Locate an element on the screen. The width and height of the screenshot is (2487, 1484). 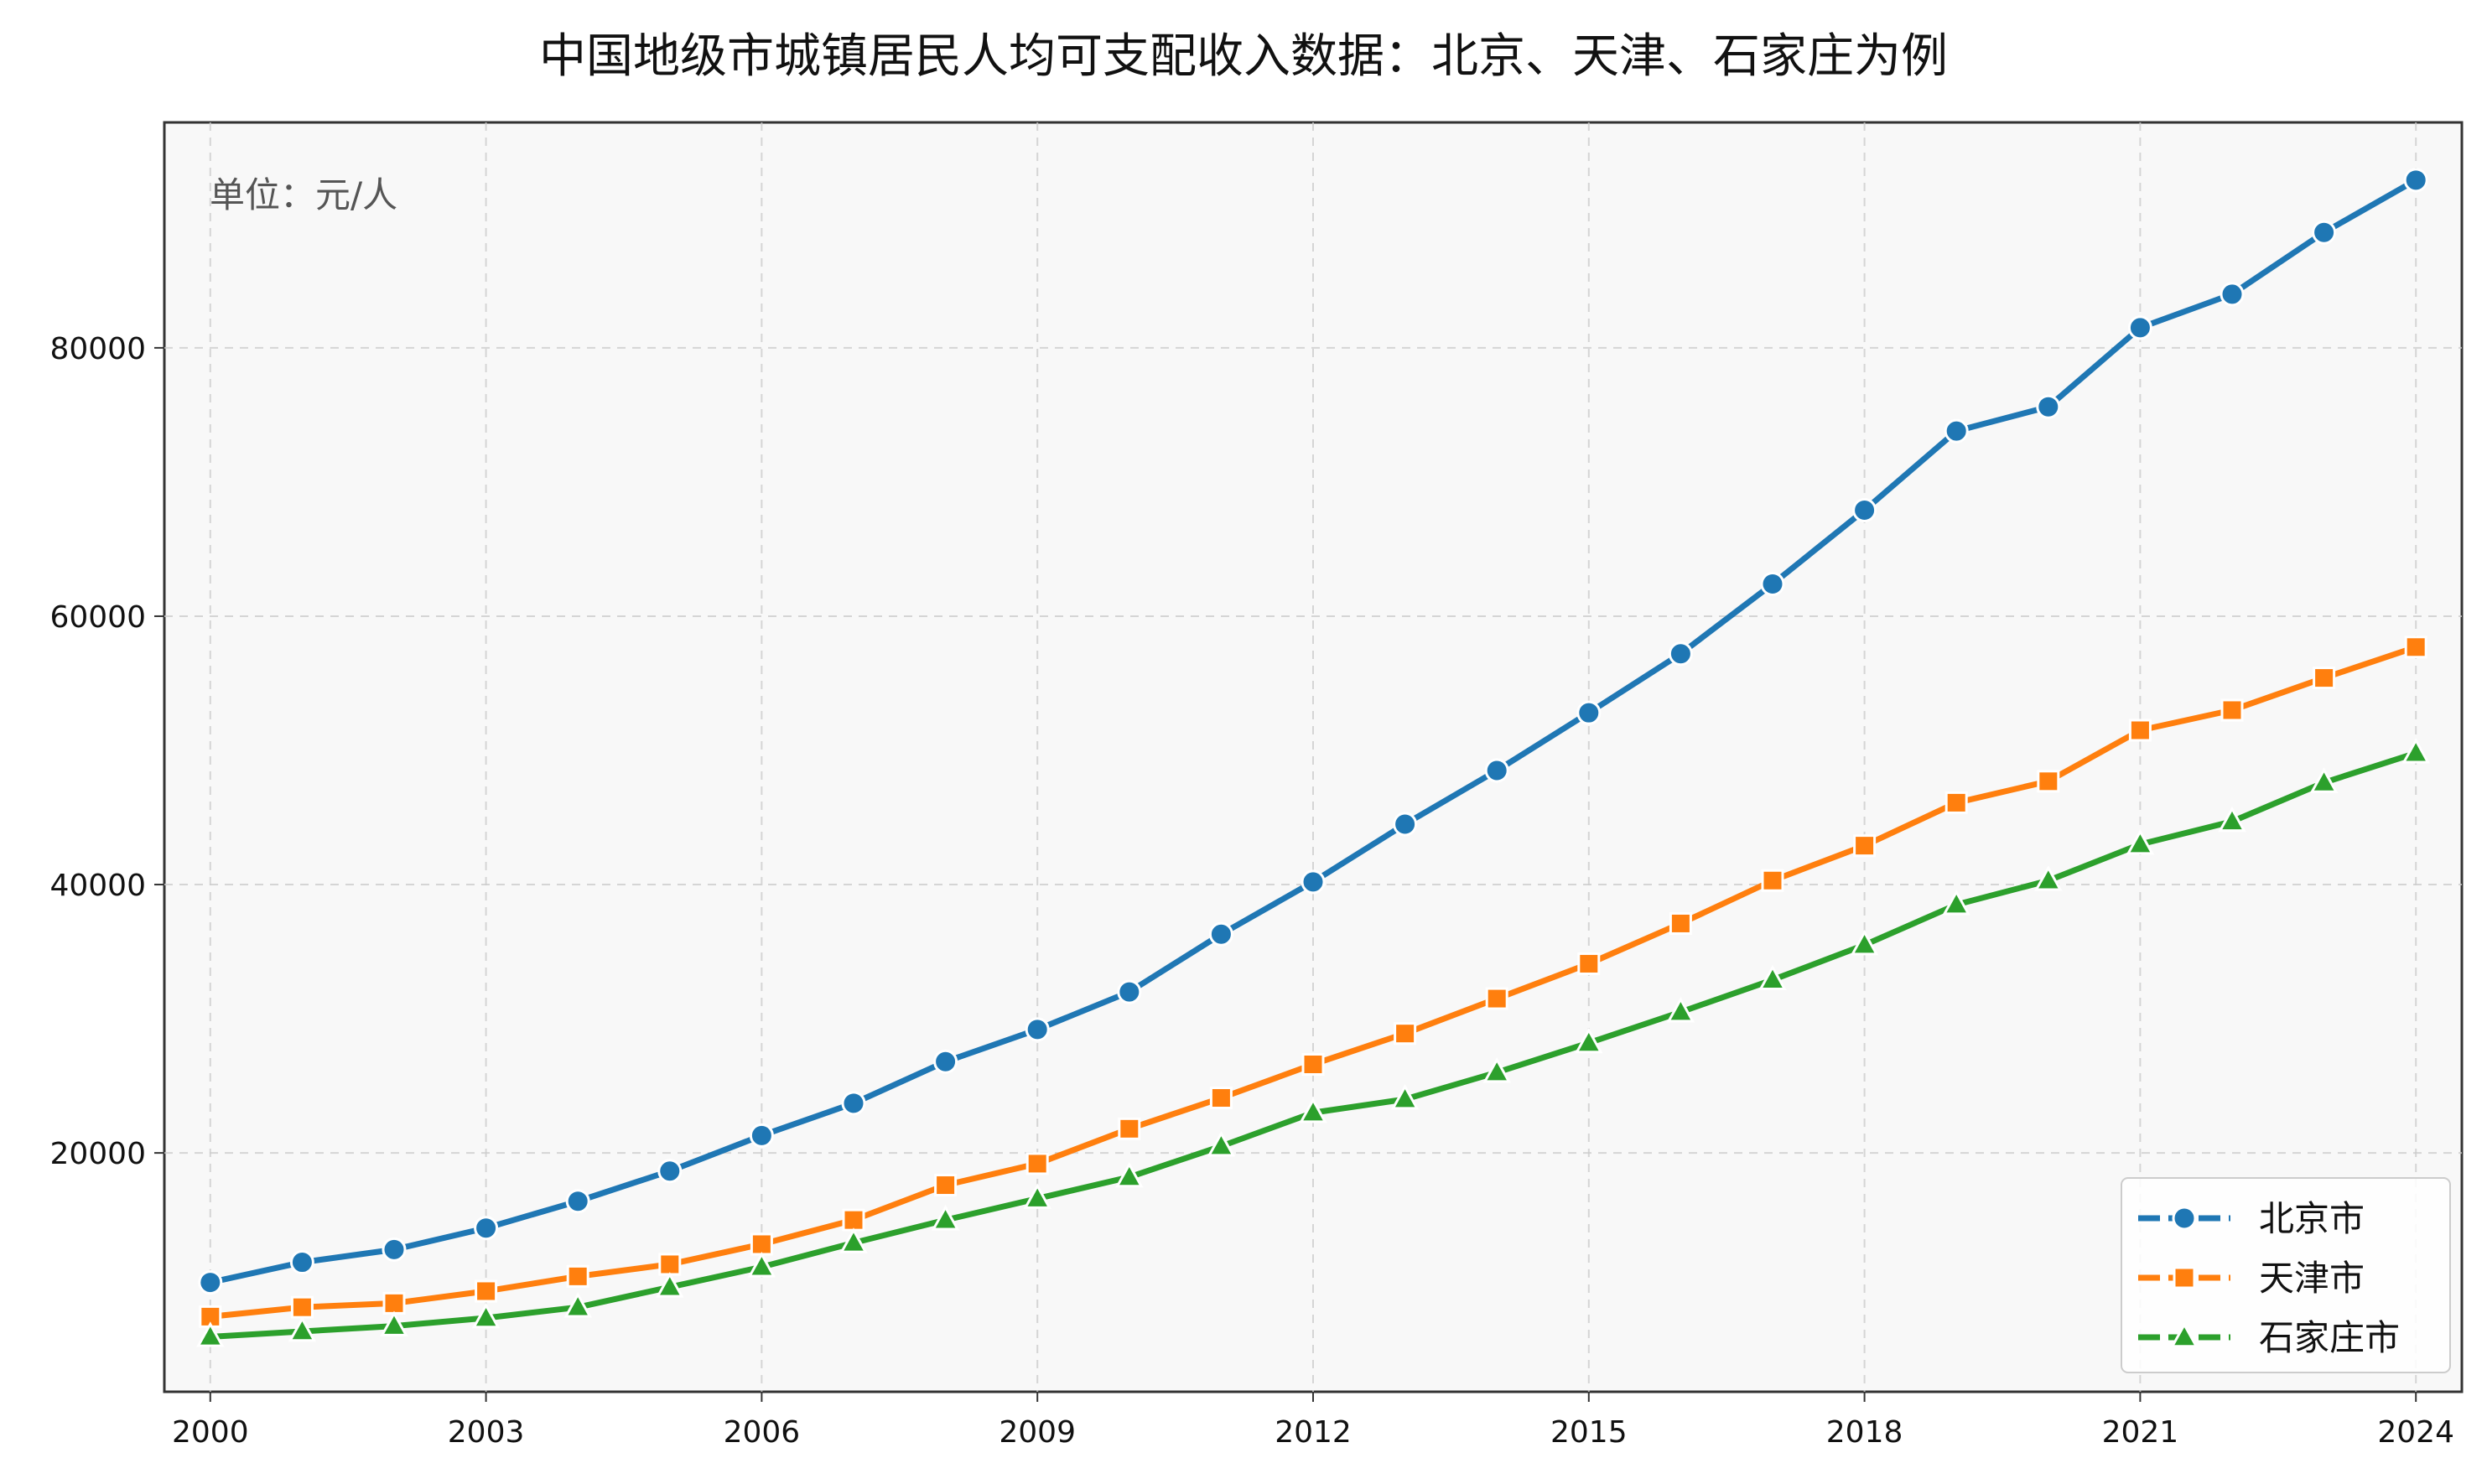
x-tick-label: 2009 is located at coordinates (1037, 1432).